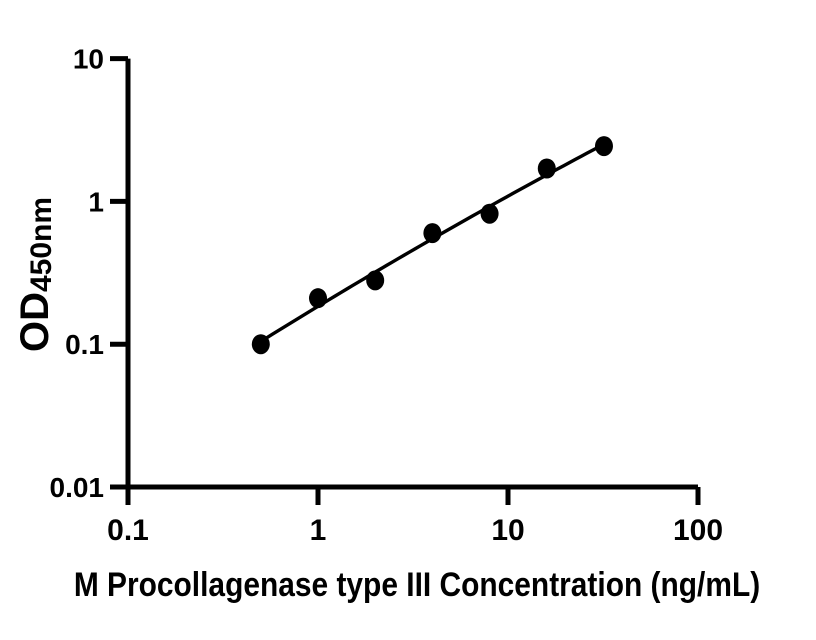 This screenshot has height=640, width=816. What do you see at coordinates (318, 530) in the screenshot?
I see `x-tick-label: 1` at bounding box center [318, 530].